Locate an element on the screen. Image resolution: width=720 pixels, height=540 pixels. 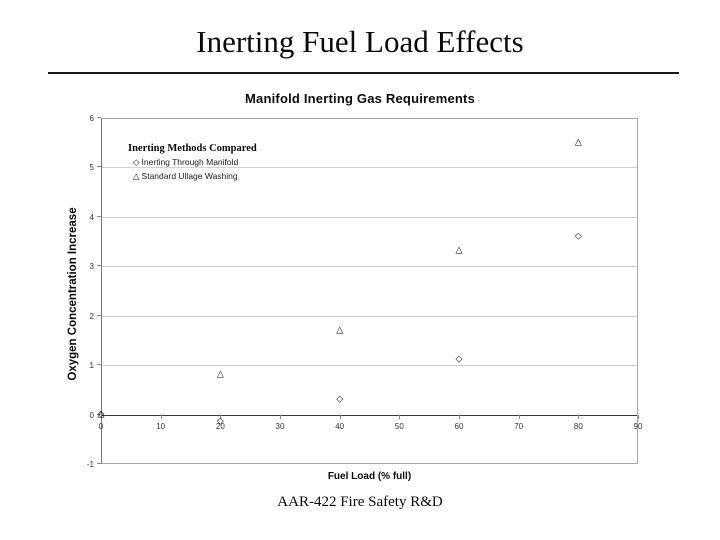
open-triangle-icon: △ is located at coordinates (136, 177).